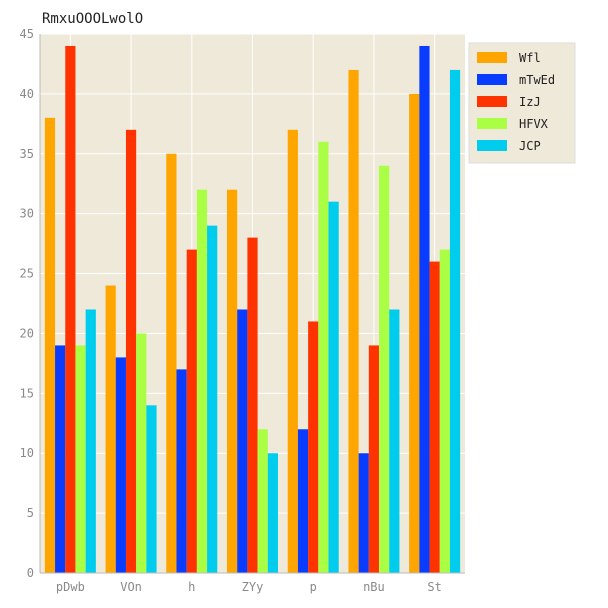 This screenshot has height=608, width=608. What do you see at coordinates (530, 102) in the screenshot?
I see `legend-label: IzJ` at bounding box center [530, 102].